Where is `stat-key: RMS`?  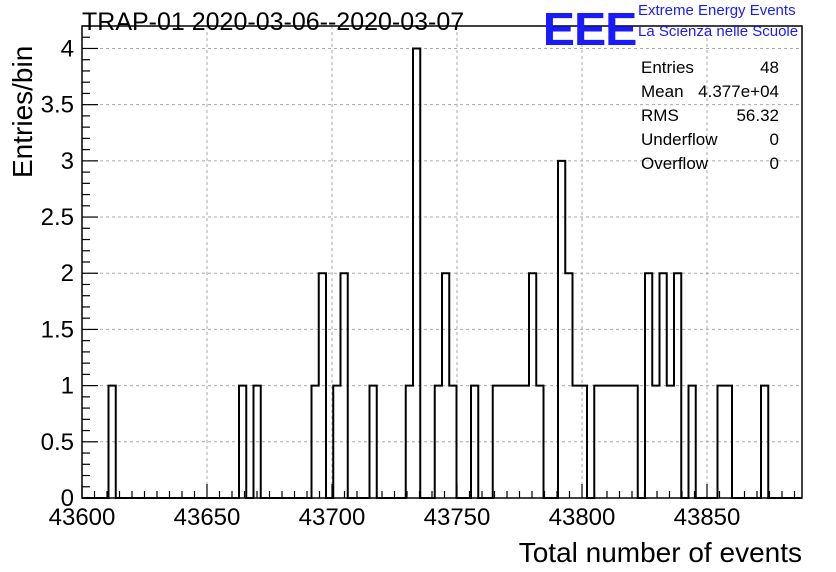
stat-key: RMS is located at coordinates (660, 115).